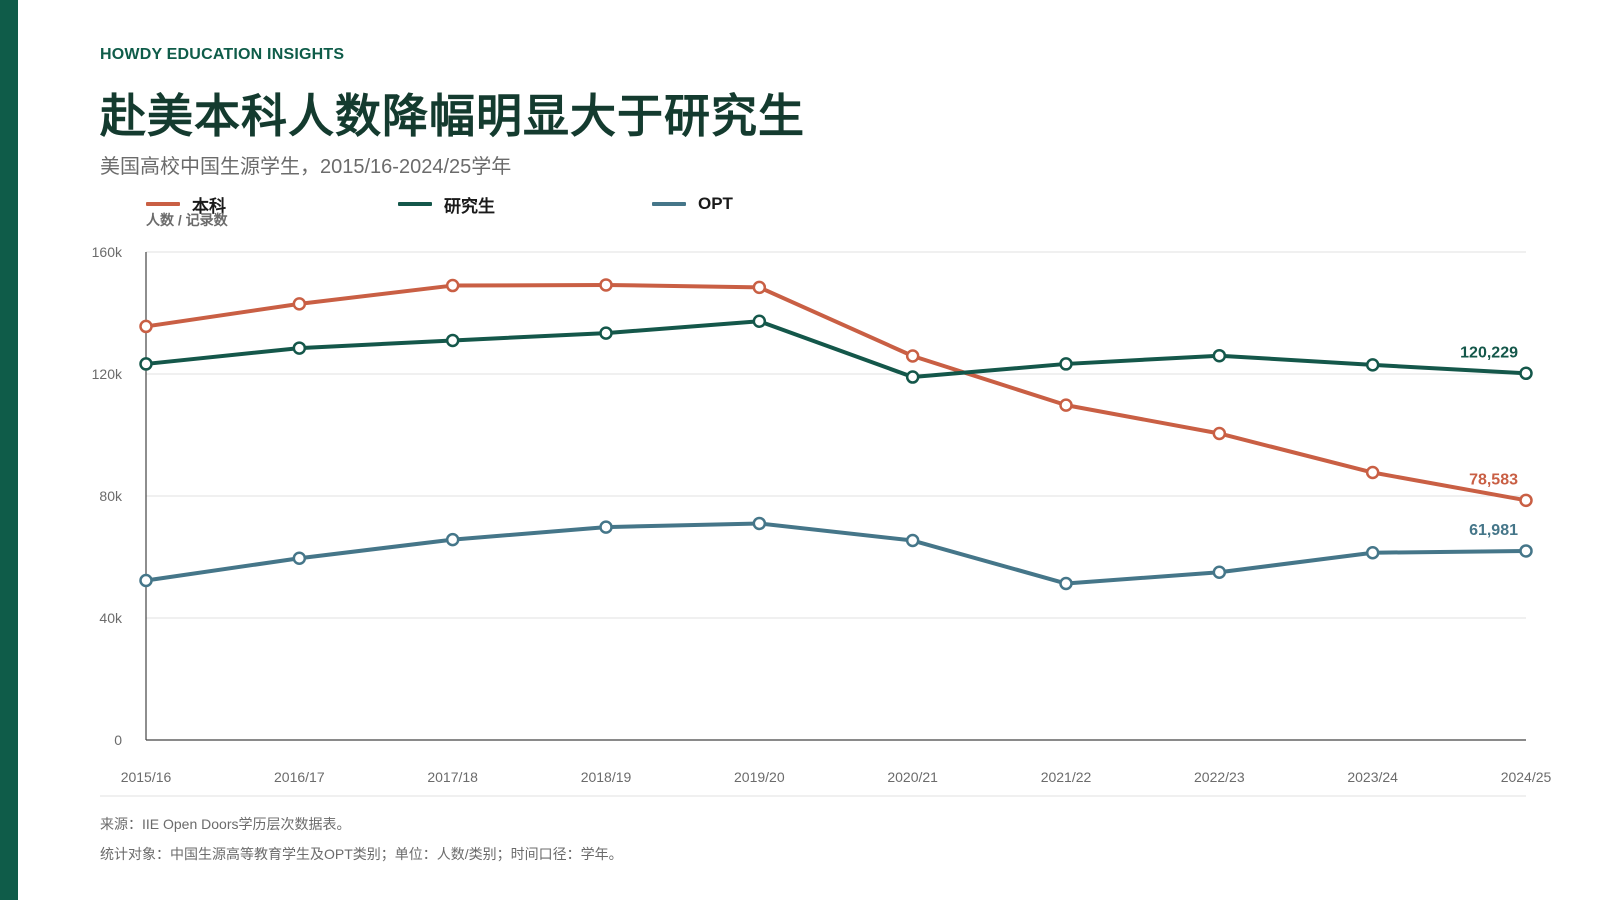 Image resolution: width=1600 pixels, height=900 pixels. Describe the element at coordinates (469, 206) in the screenshot. I see `legend-label-graduate: 研究生` at that location.